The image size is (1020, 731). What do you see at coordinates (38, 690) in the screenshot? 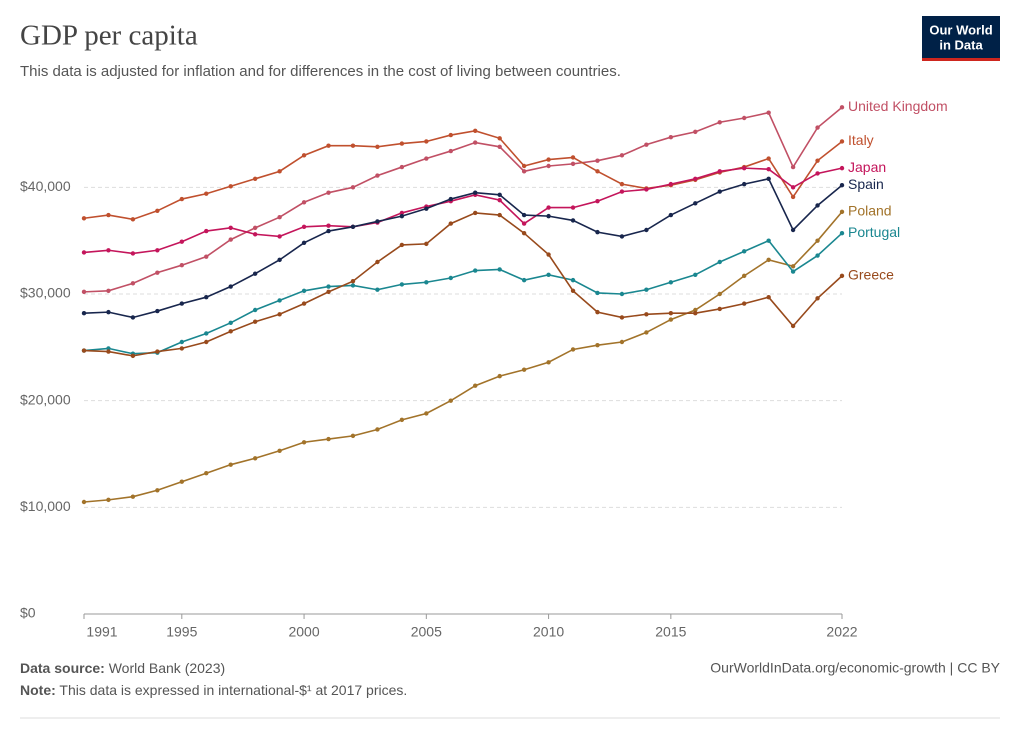
I see `note-label: Note:` at bounding box center [38, 690].